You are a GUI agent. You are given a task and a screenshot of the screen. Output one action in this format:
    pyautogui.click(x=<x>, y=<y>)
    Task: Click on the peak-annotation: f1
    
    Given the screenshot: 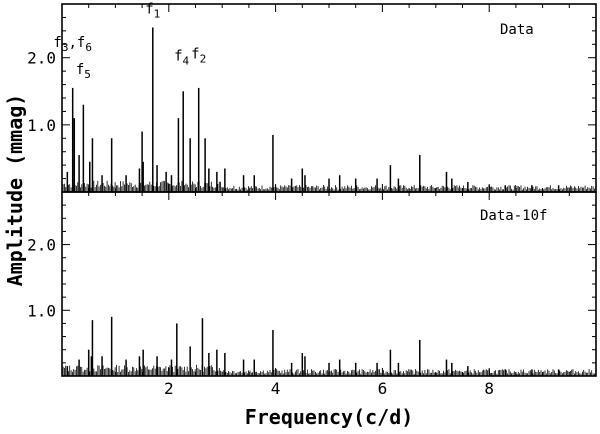 What is the action you would take?
    pyautogui.click(x=152, y=11)
    